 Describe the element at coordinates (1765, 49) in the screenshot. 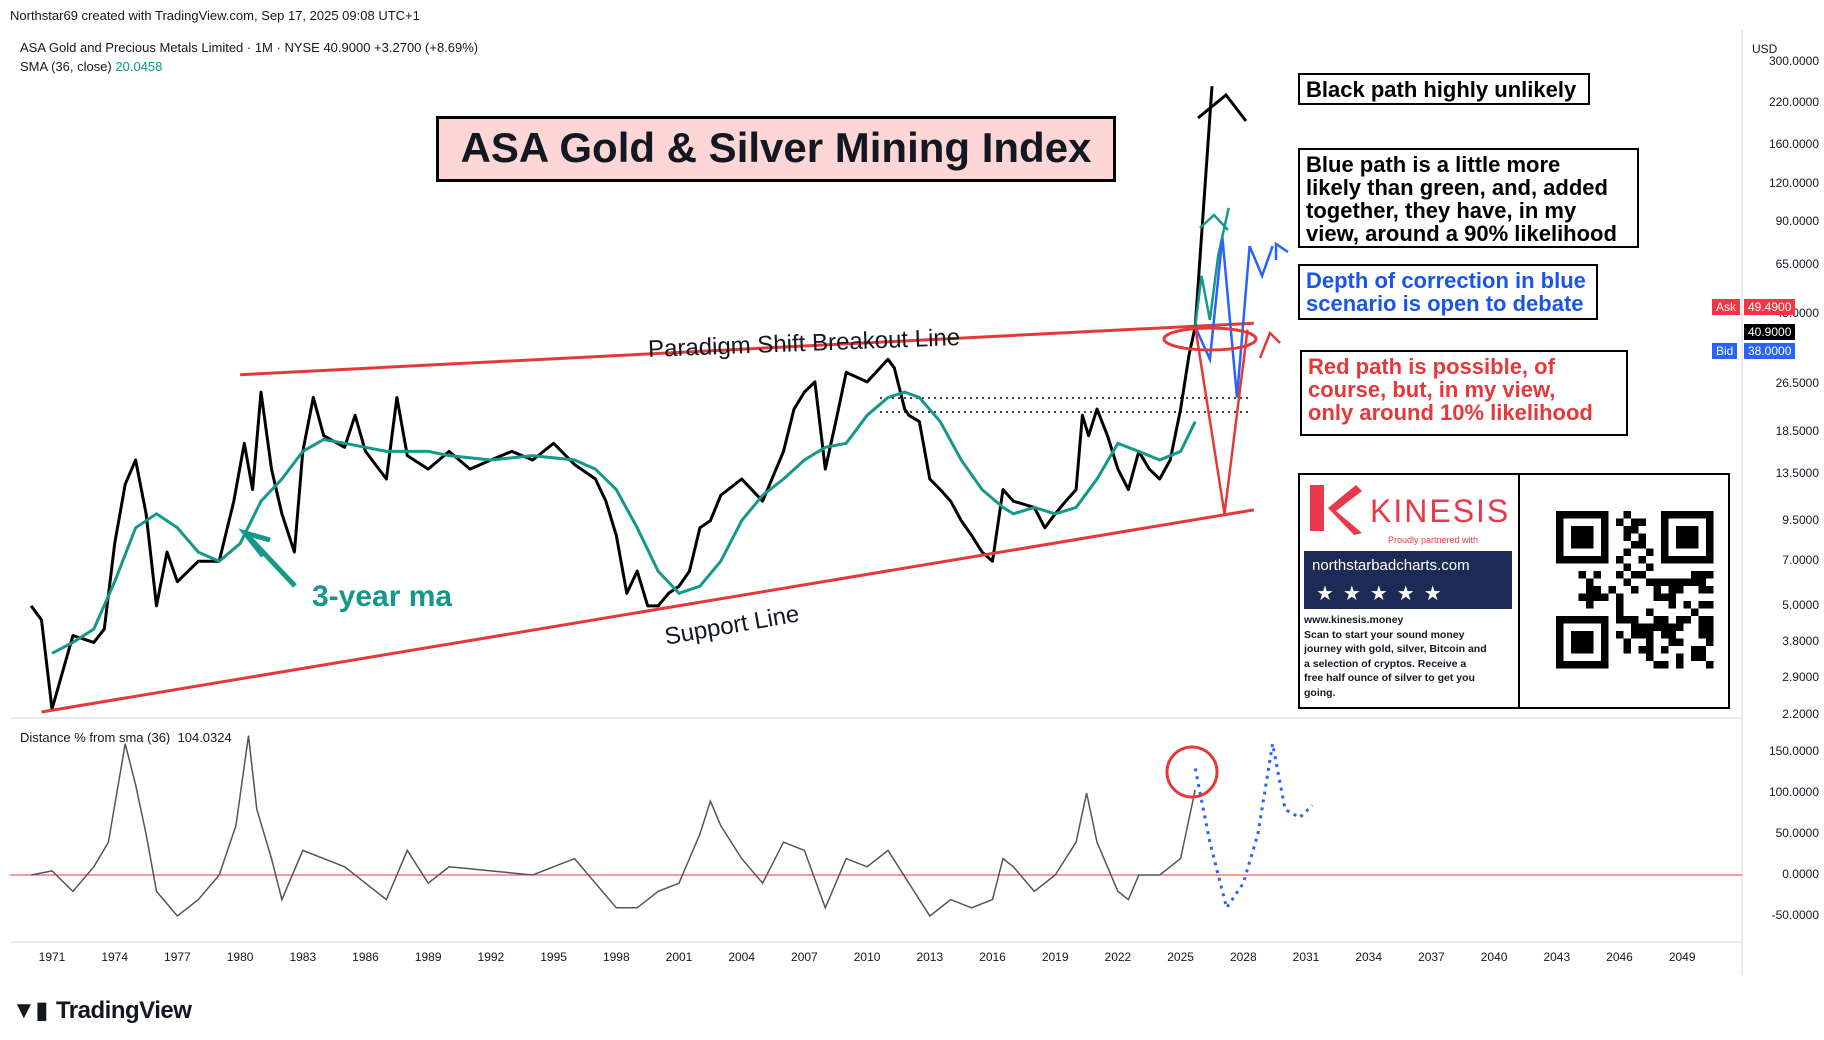

I see `currency-label: USD` at that location.